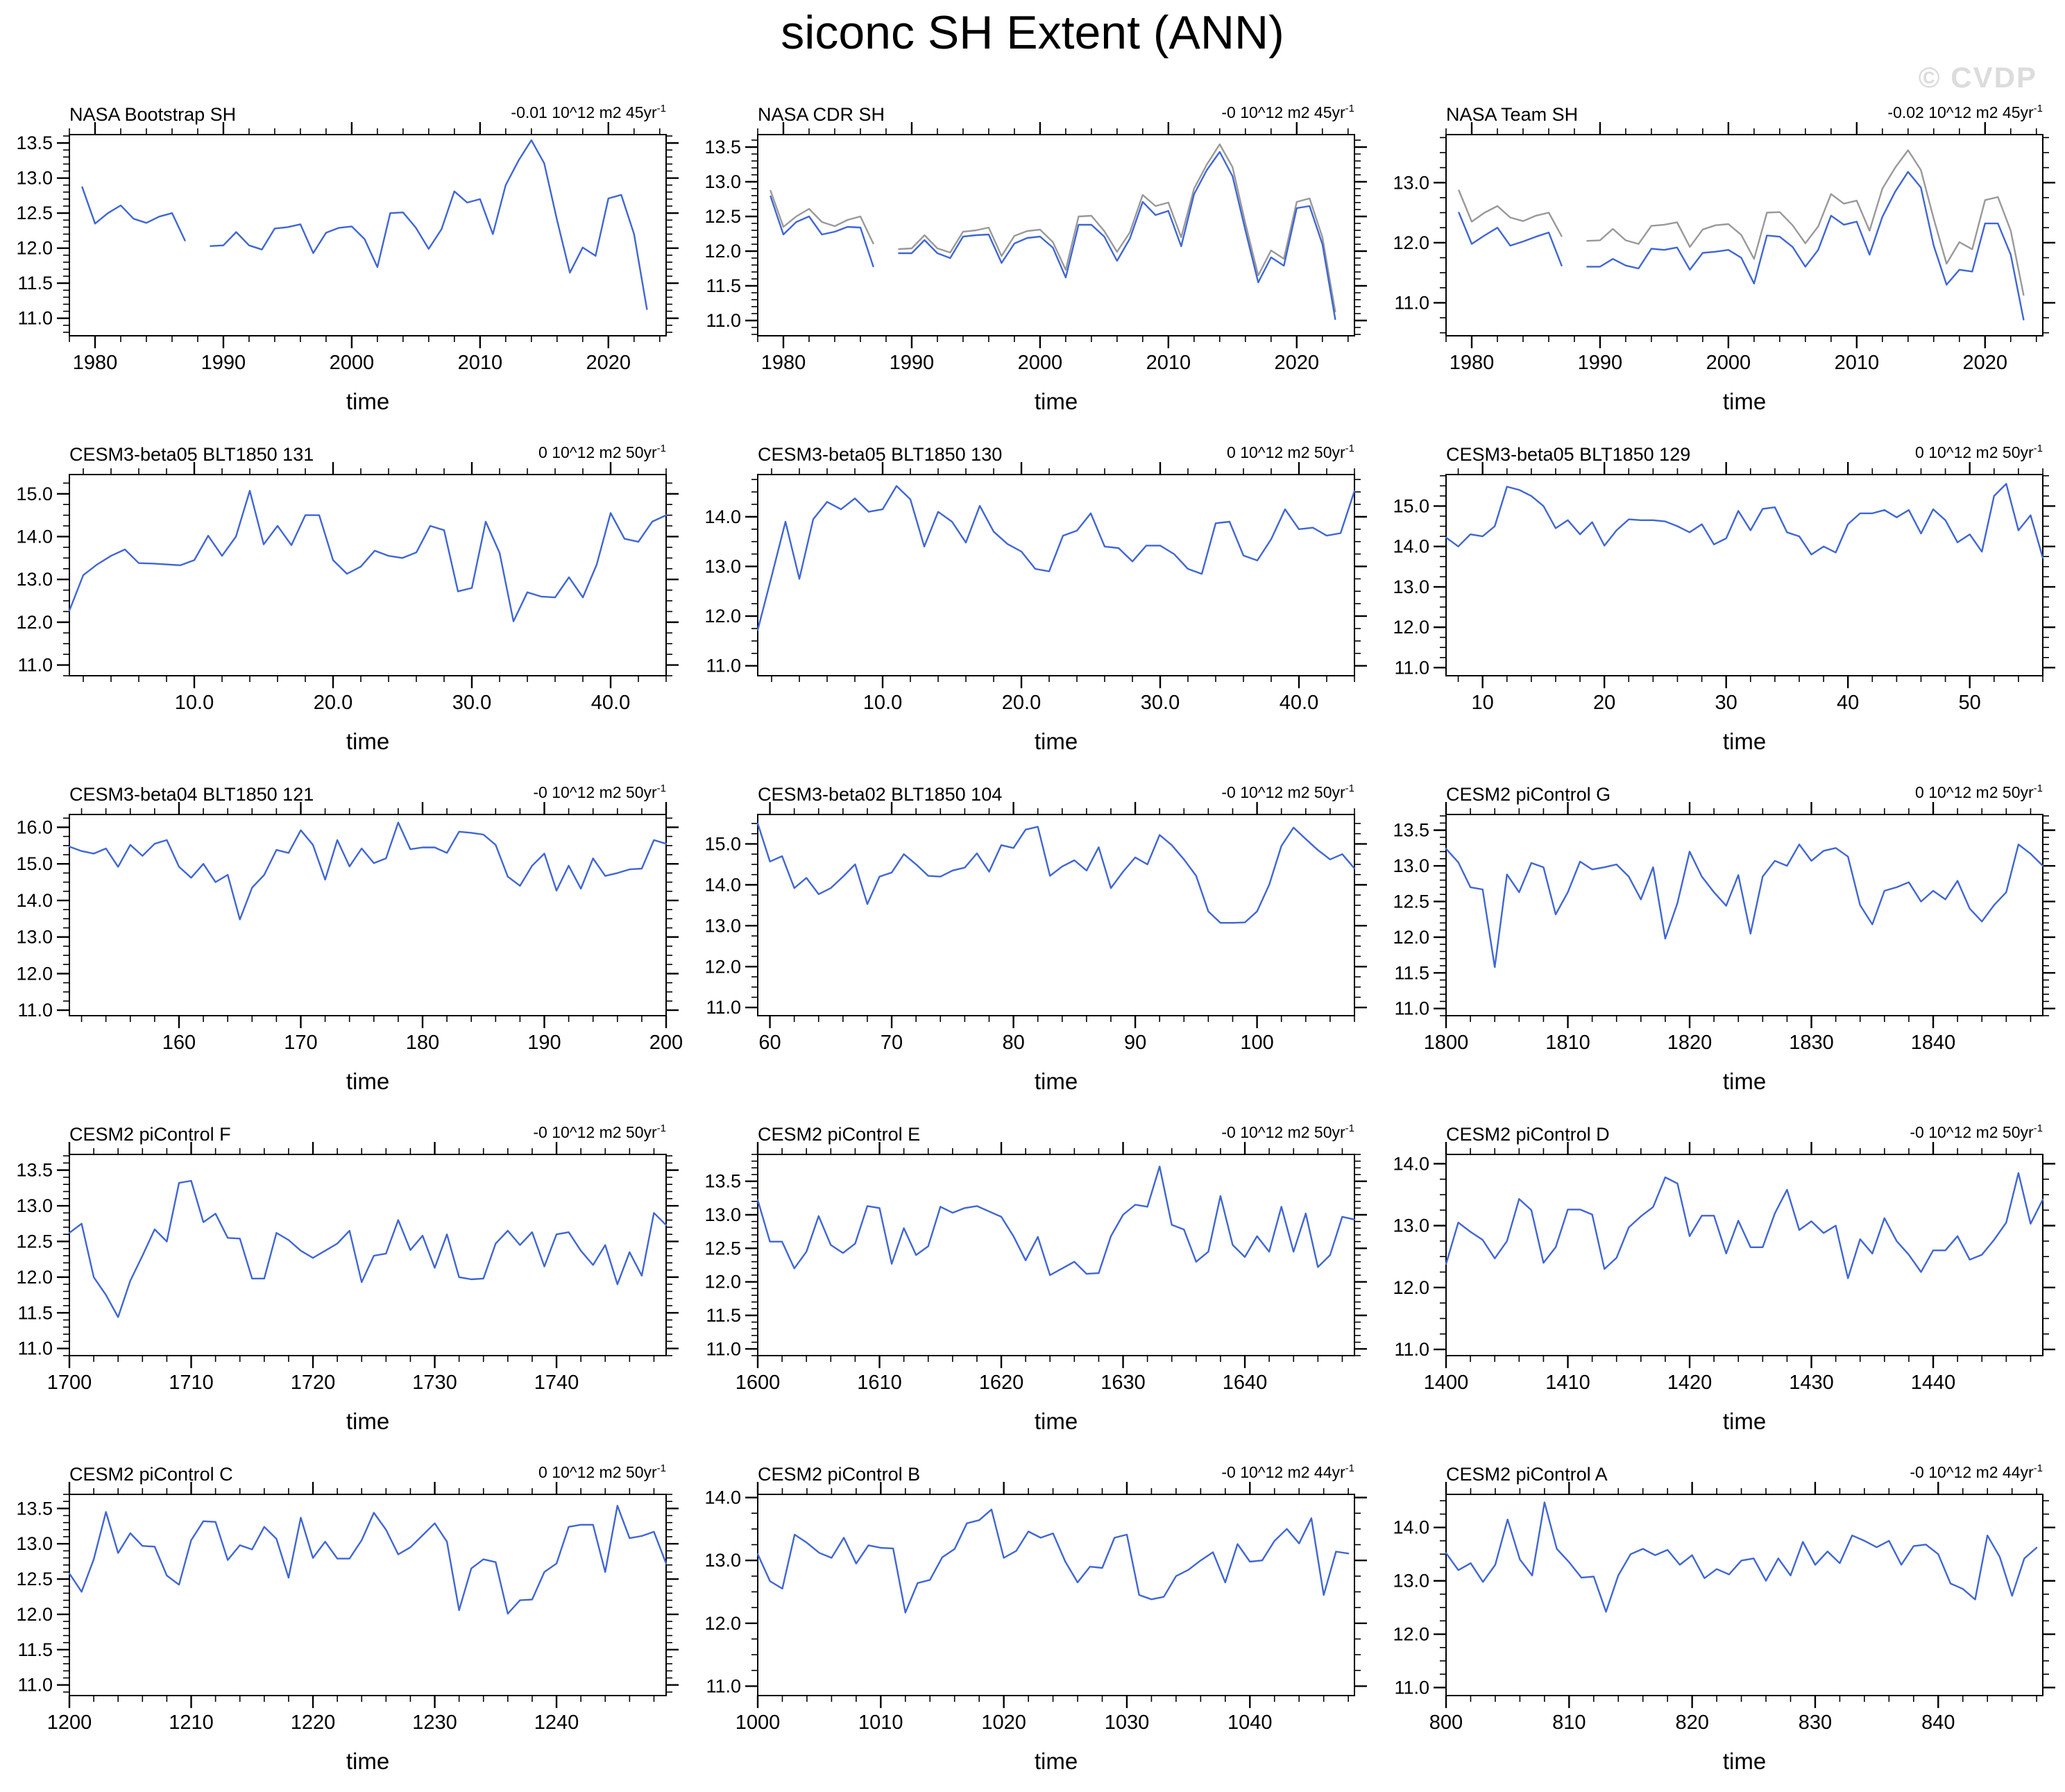 This screenshot has height=1792, width=2065. What do you see at coordinates (912, 363) in the screenshot?
I see `x-tick-label: 1990` at bounding box center [912, 363].